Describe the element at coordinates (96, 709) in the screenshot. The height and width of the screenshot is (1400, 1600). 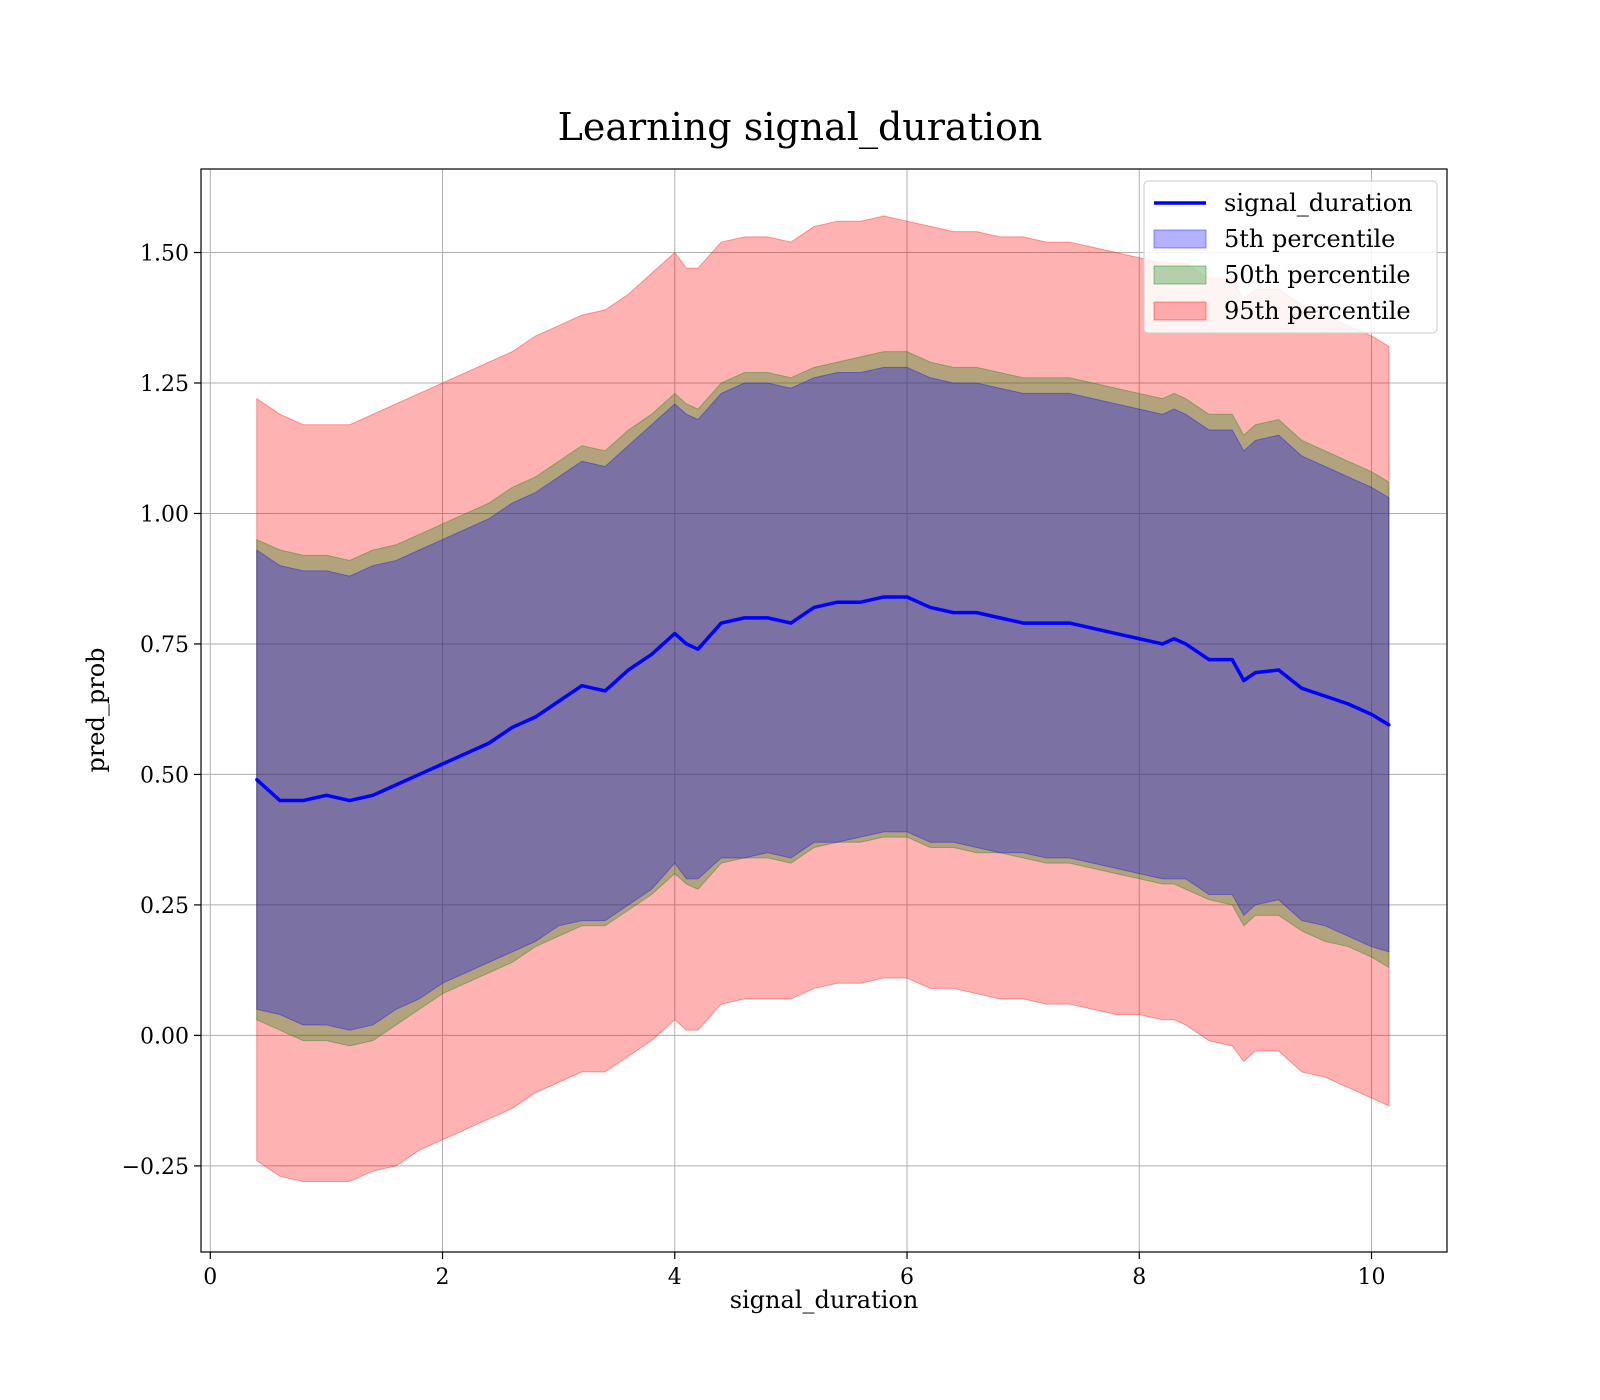
I see `y-axis-label: pred_prob` at that location.